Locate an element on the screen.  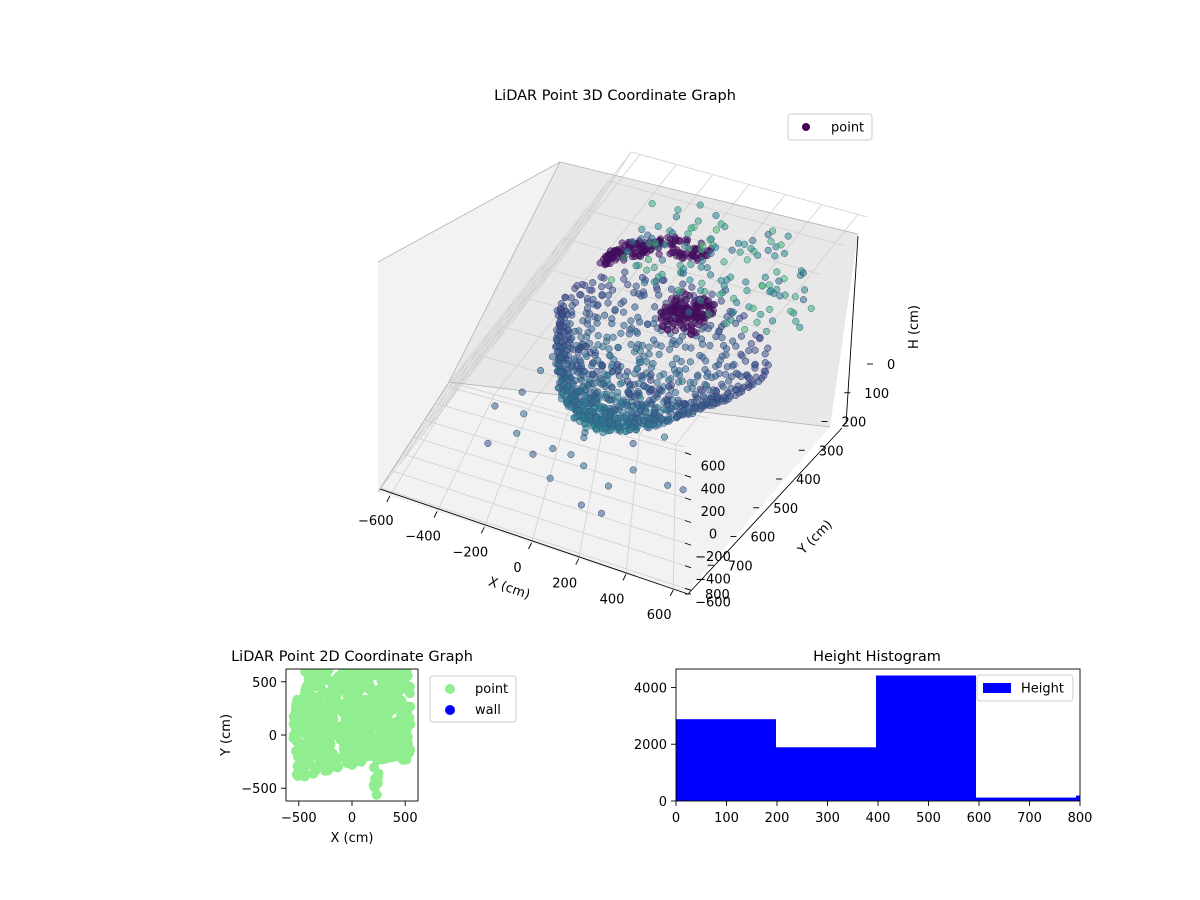
pane-edges is located at coordinates (618, 327).